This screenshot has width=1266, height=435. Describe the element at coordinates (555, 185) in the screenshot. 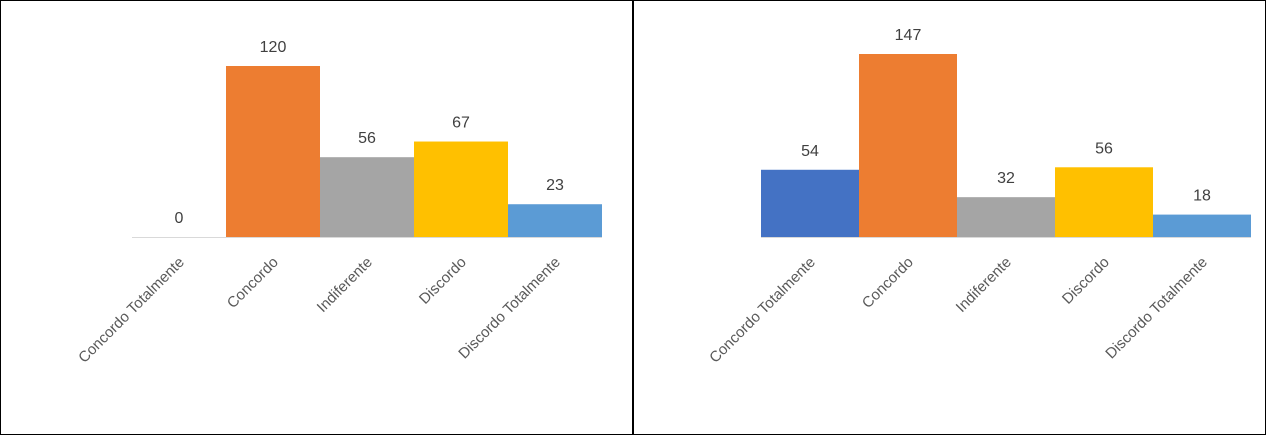

I see `data-label: 23` at that location.